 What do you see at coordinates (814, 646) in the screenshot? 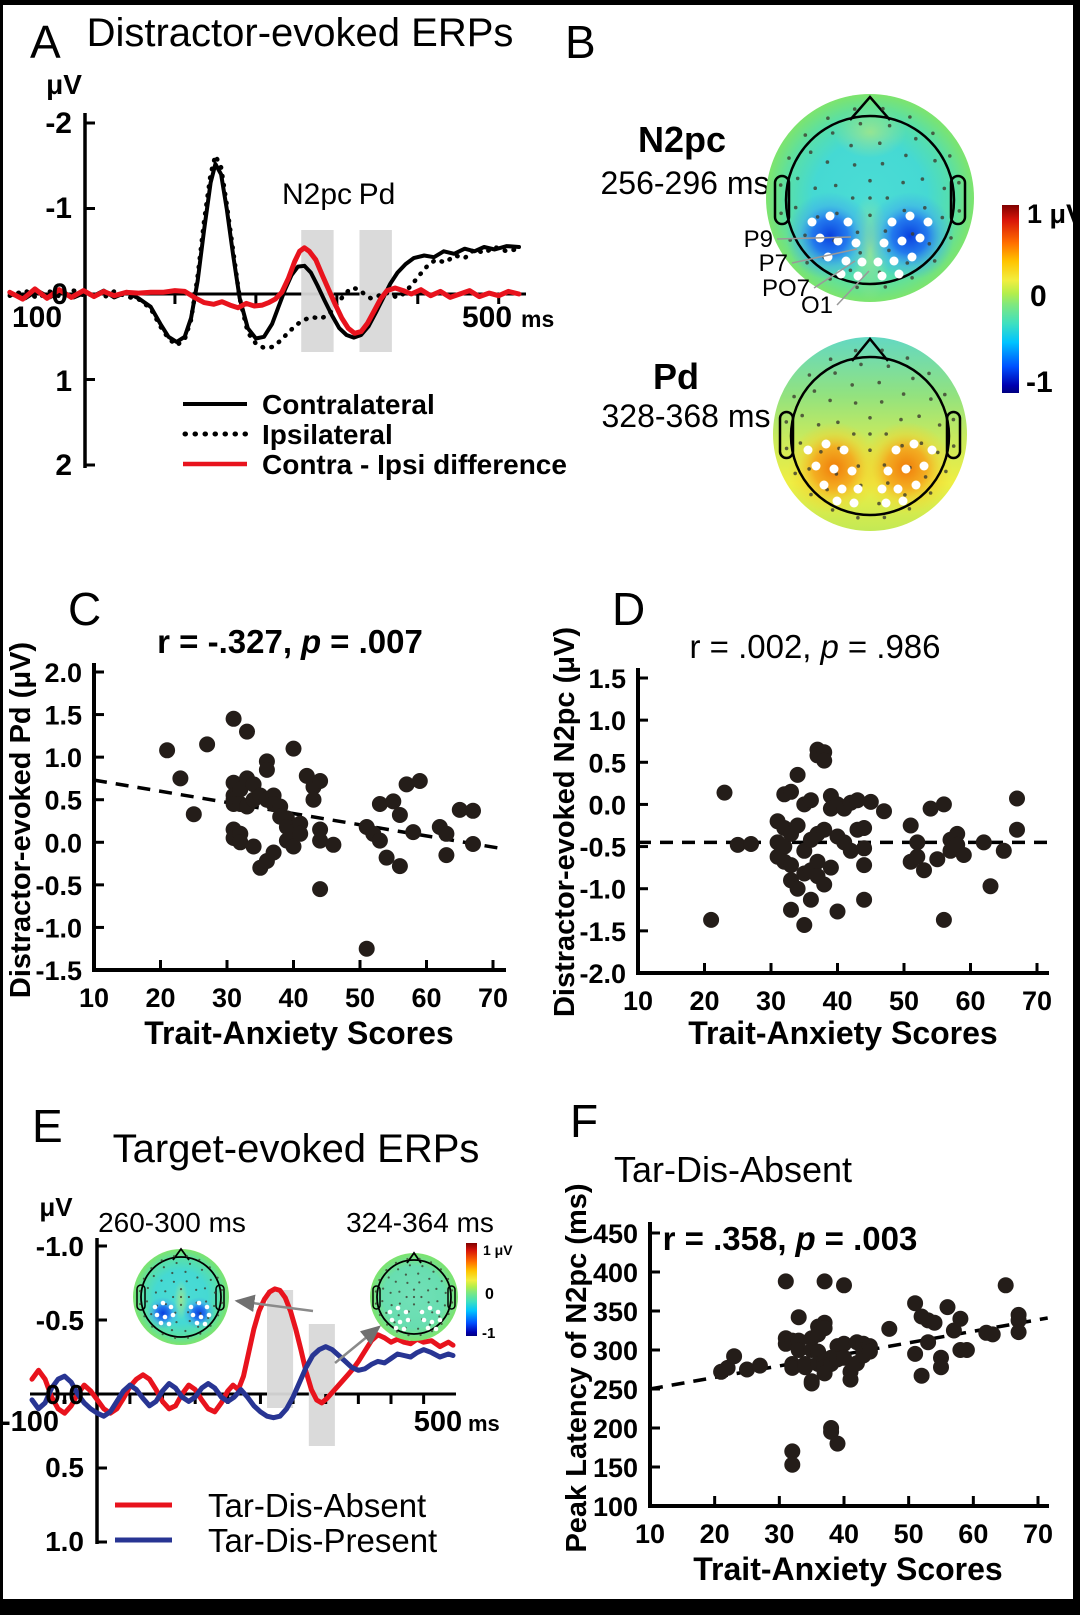
I see `panel-d-stats: r = .002, p = .986` at bounding box center [814, 646].